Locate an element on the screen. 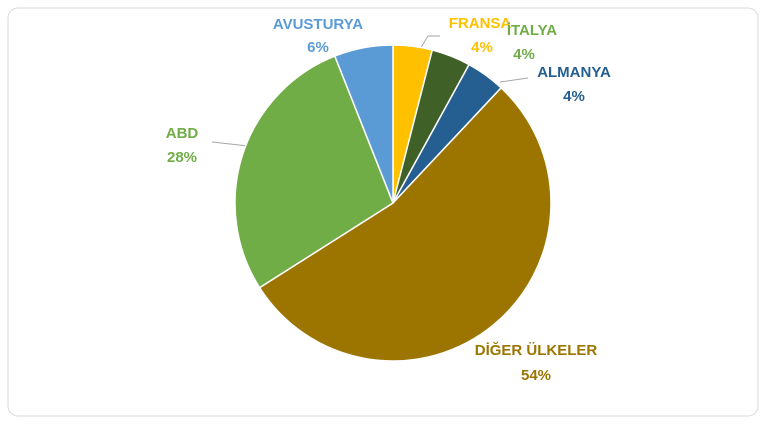 Image resolution: width=768 pixels, height=425 pixels. slice-value-label: 54% is located at coordinates (536, 375).